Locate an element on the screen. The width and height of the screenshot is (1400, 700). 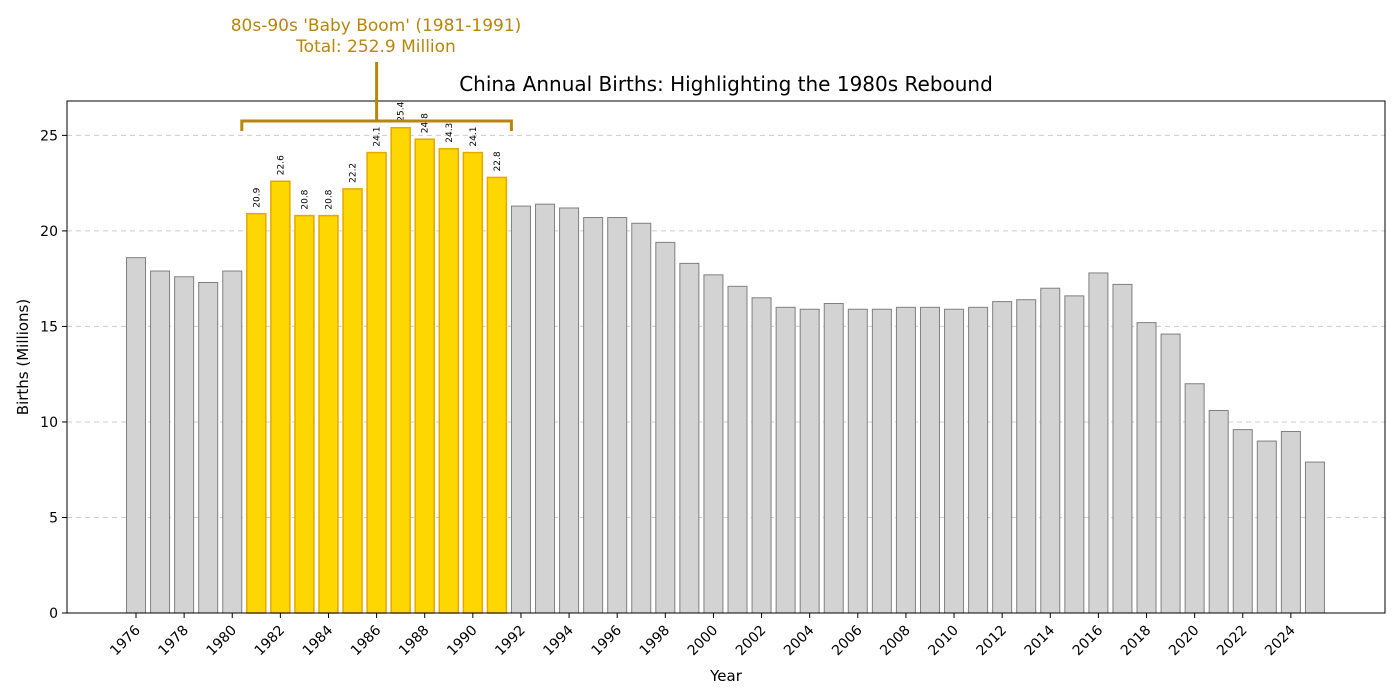
x-tick-label-1988: 1988 is located at coordinates (414, 641).